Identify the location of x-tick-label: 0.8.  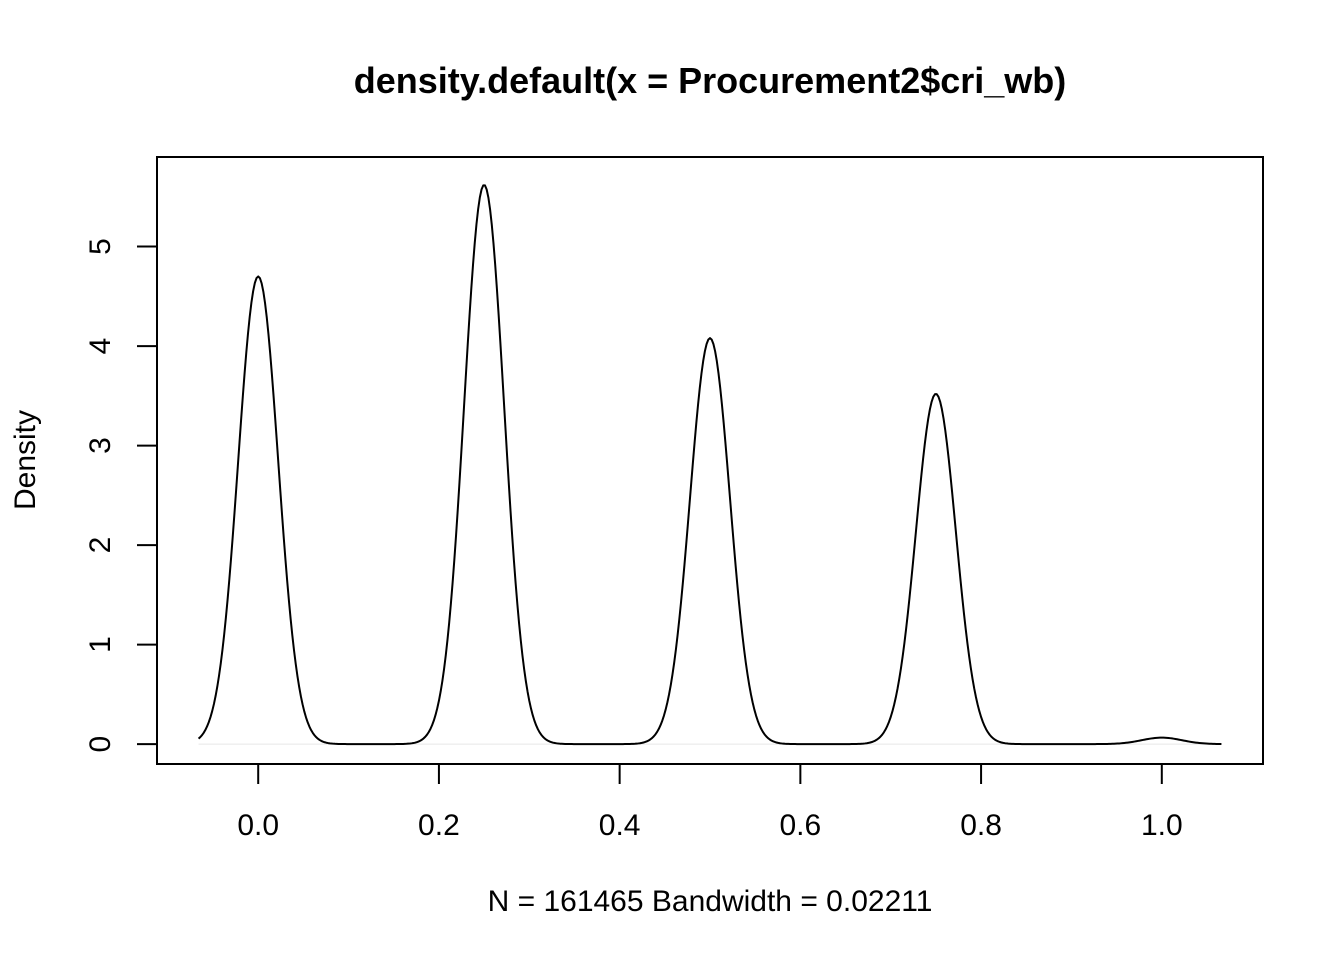
(981, 825).